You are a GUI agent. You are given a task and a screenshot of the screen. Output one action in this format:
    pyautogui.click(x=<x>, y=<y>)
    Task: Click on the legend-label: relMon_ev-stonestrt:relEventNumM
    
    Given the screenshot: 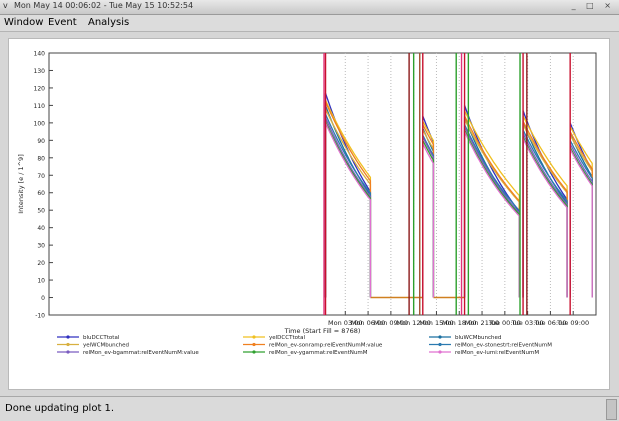 What is the action you would take?
    pyautogui.click(x=503, y=346)
    